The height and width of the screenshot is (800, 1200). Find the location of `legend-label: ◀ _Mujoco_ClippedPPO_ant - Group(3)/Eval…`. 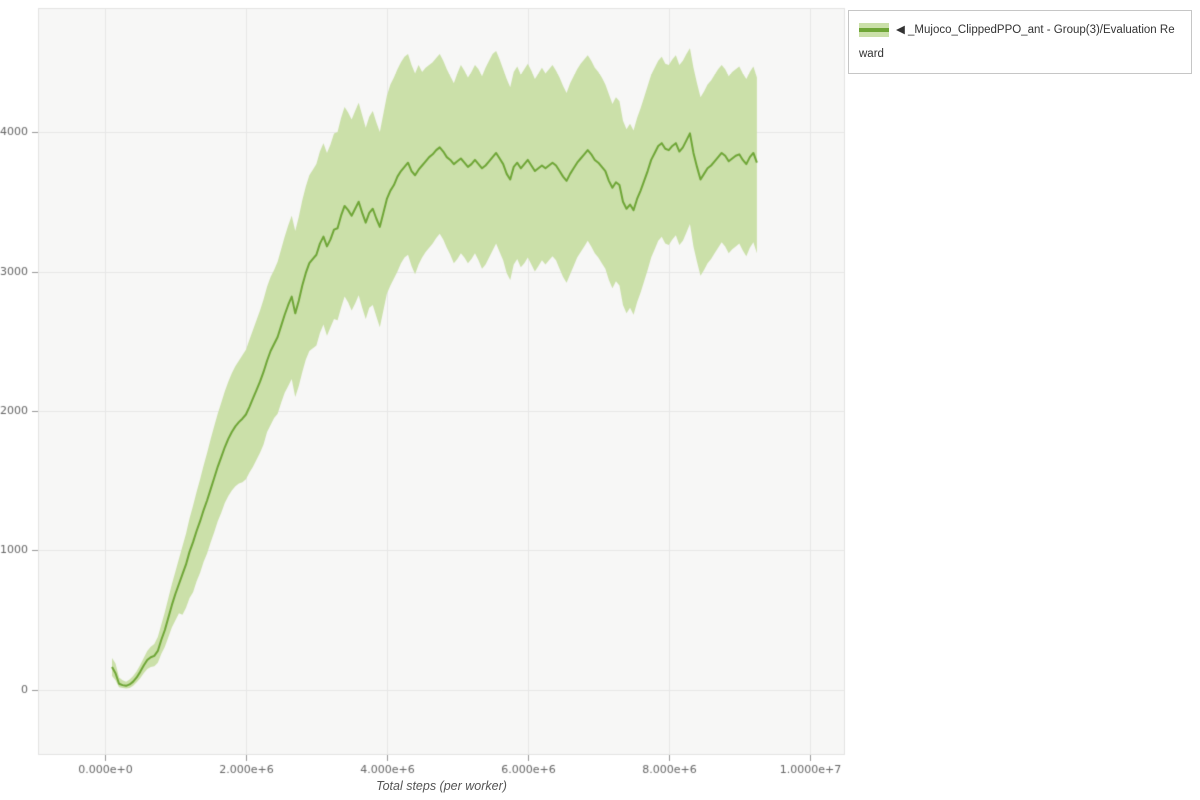

legend-label: ◀ _Mujoco_ClippedPPO_ant - Group(3)/Eval… is located at coordinates (1017, 42).